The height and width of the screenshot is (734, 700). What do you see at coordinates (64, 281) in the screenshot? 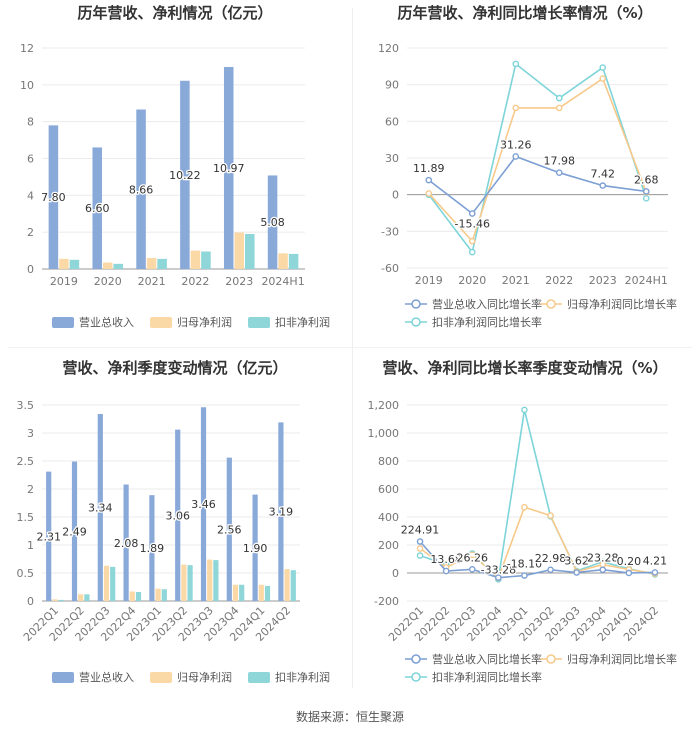
I see `x-tick-label: 2019` at bounding box center [64, 281].